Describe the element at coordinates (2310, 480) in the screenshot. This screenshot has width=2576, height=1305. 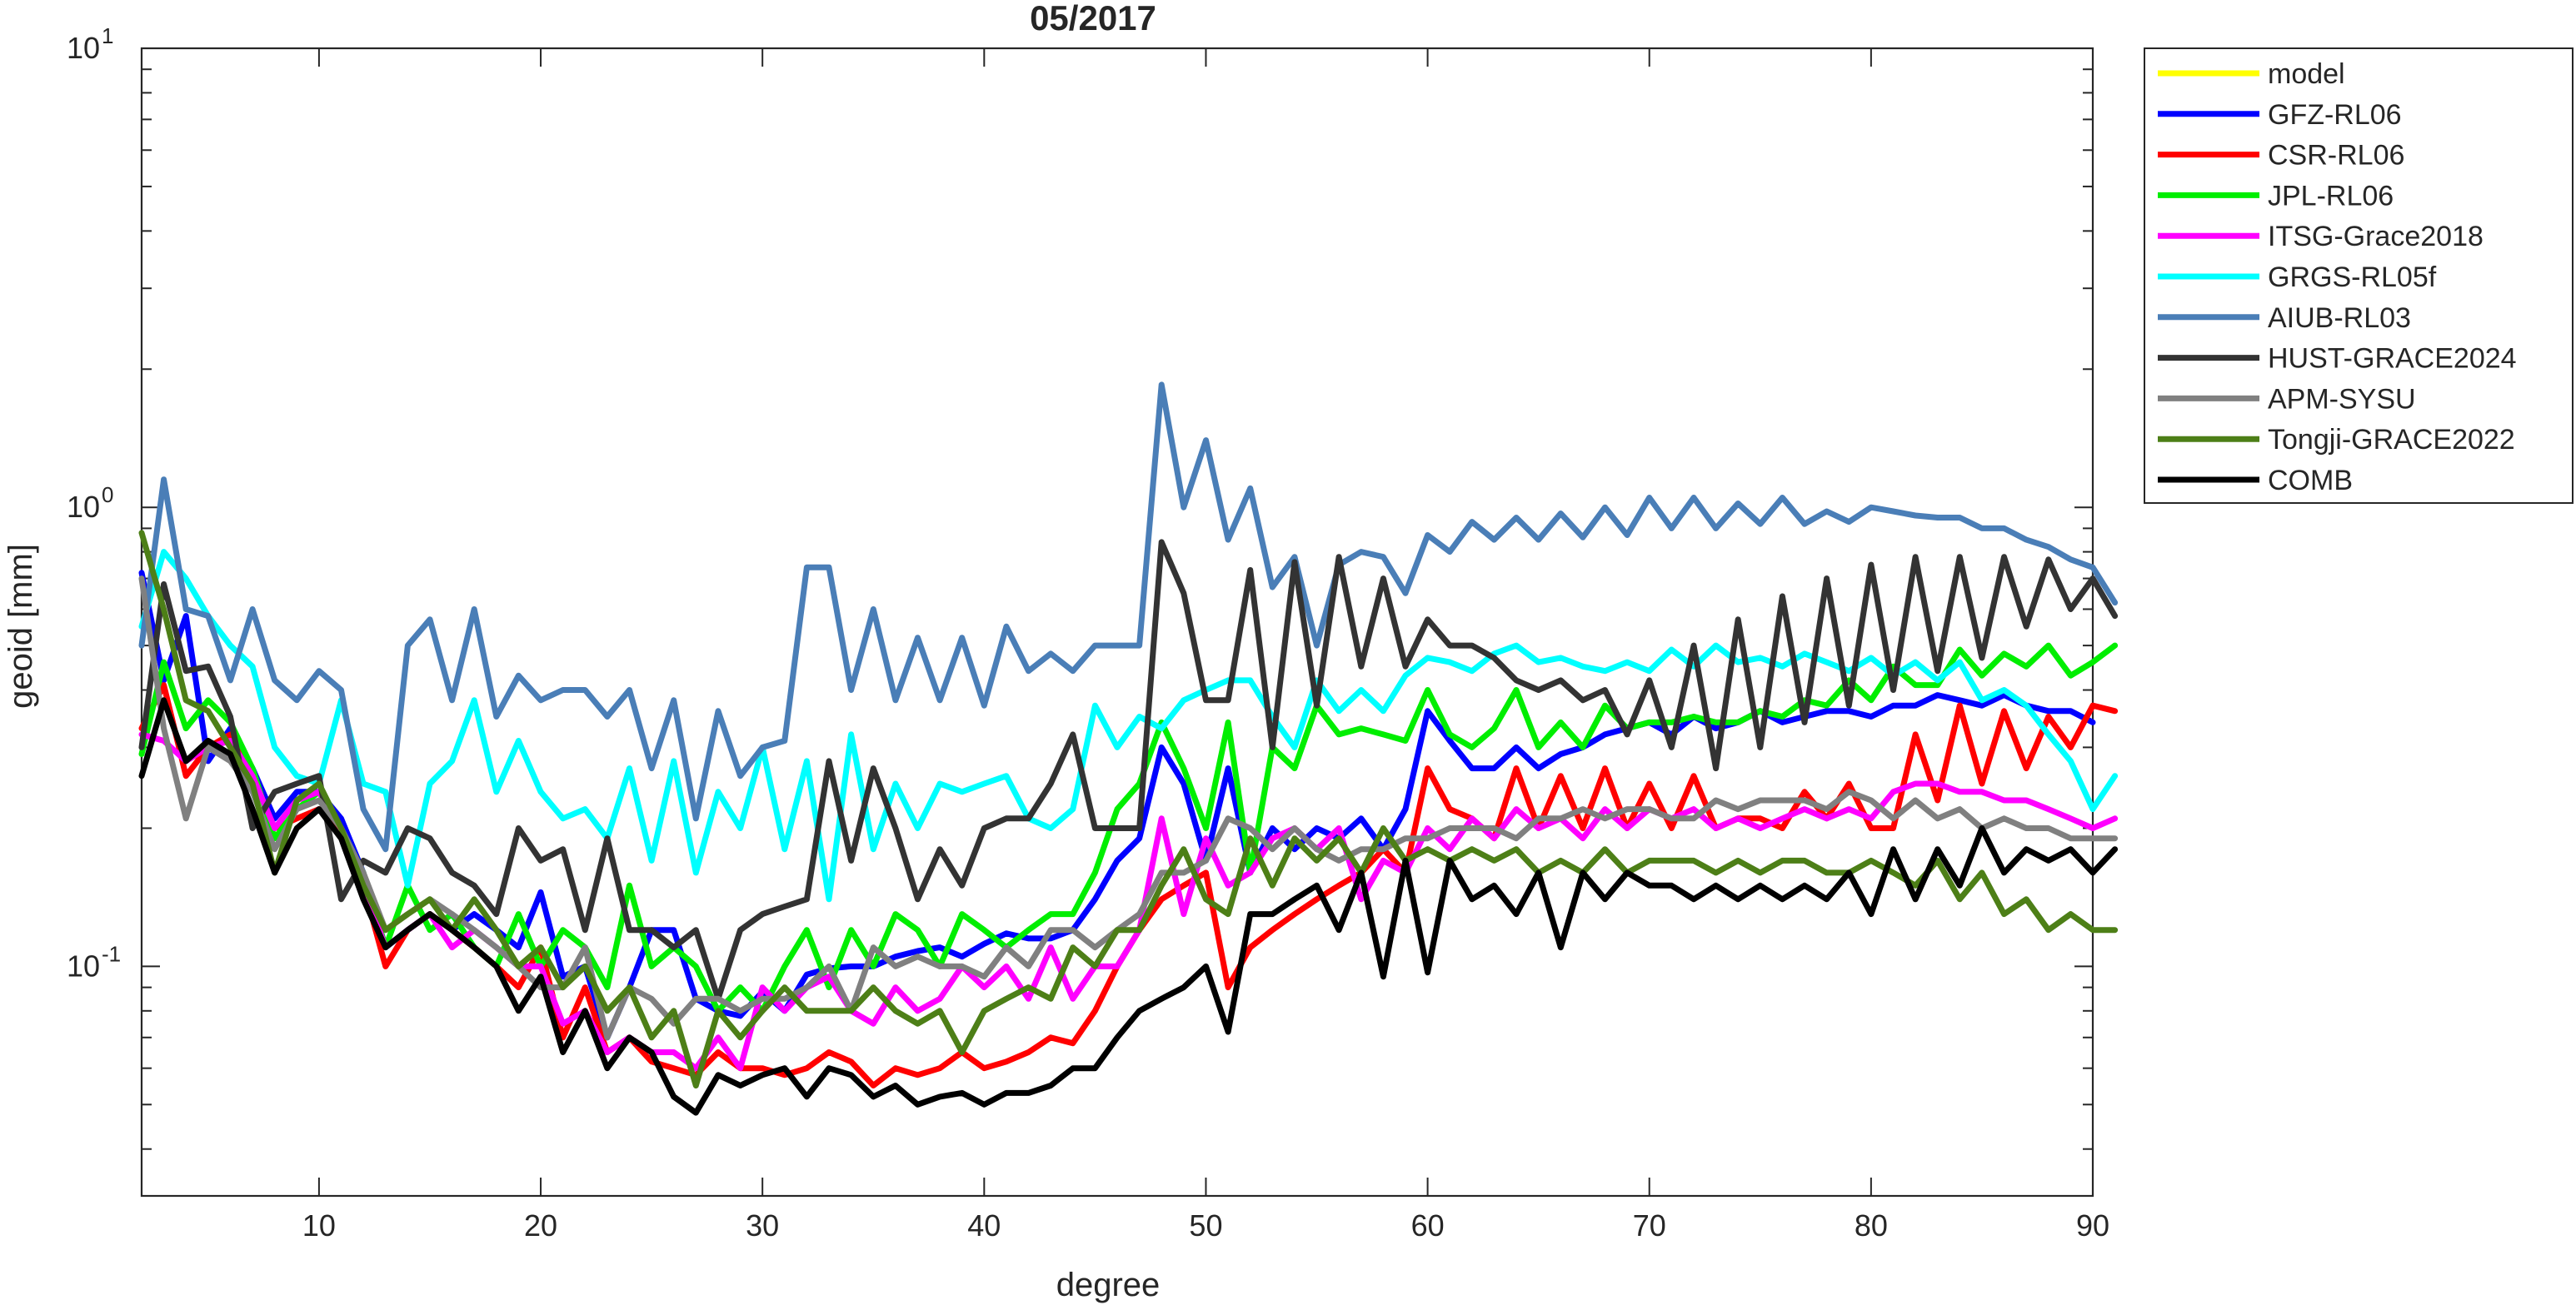
I see `legend-label: COMB` at that location.